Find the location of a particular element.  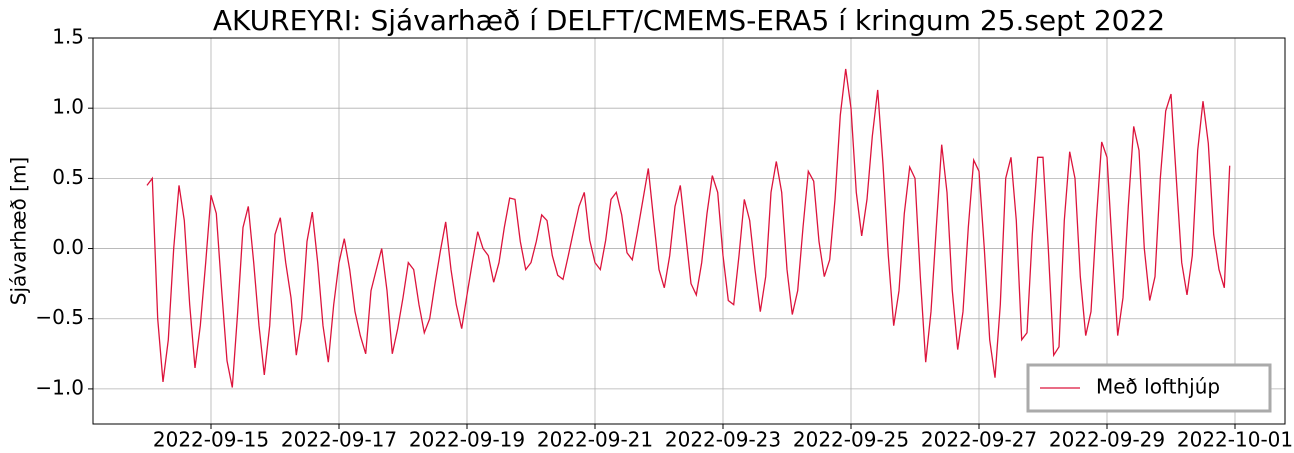

legend-label: Með lofthjúp is located at coordinates (1158, 387).